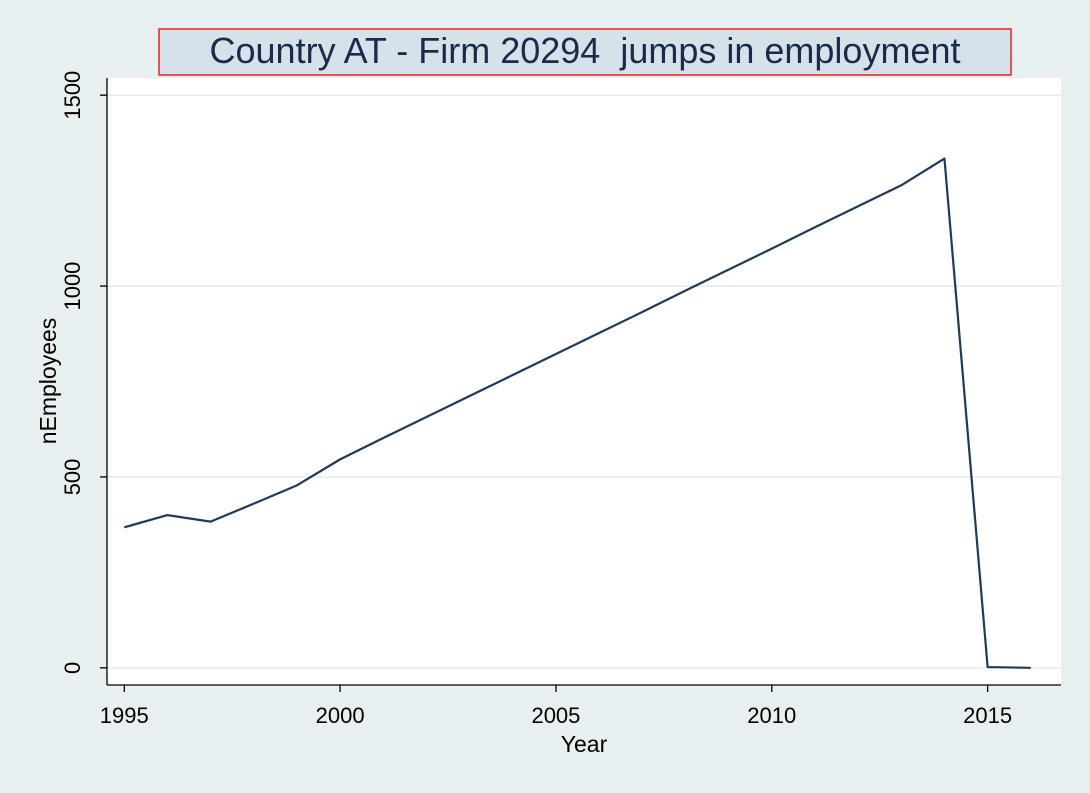  Describe the element at coordinates (340, 715) in the screenshot. I see `x-tick-label: 2000` at that location.